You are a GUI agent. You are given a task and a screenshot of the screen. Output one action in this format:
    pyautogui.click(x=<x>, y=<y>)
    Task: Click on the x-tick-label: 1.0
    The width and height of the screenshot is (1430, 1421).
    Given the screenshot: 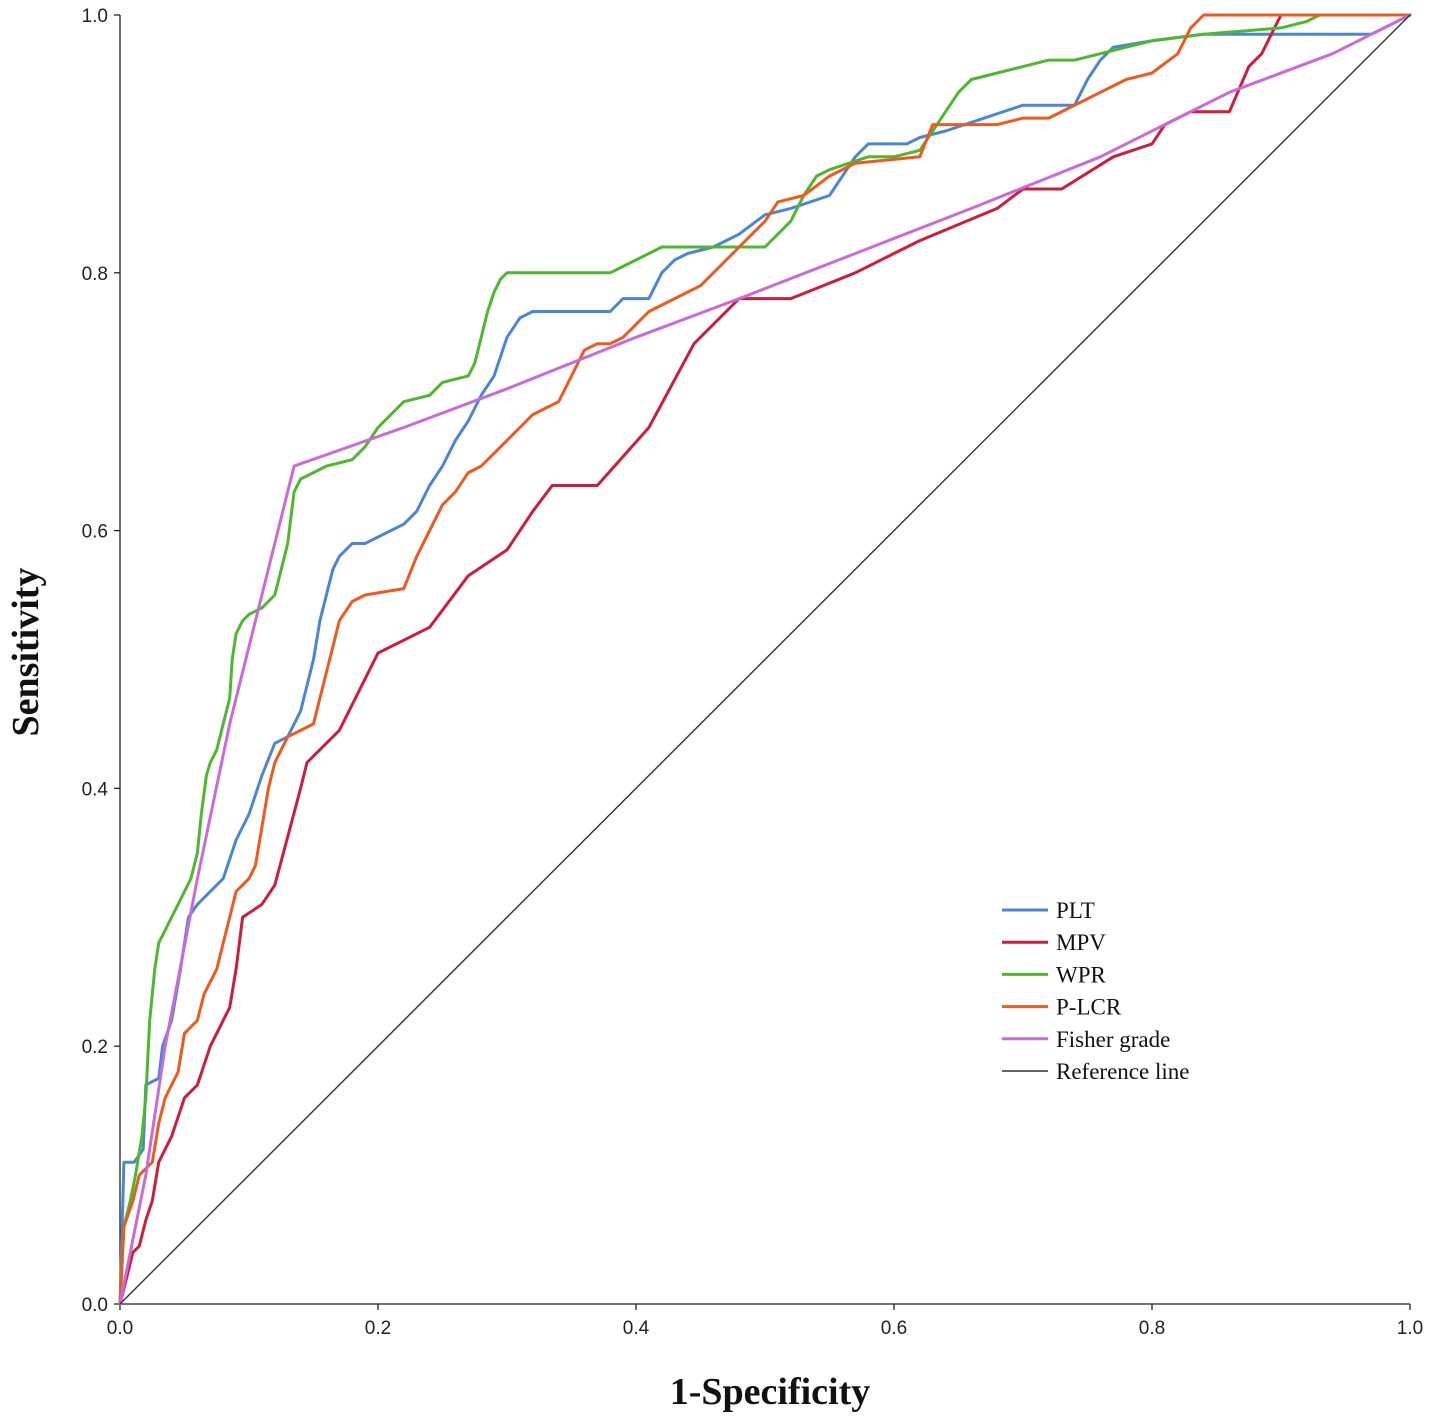 What is the action you would take?
    pyautogui.click(x=1410, y=1328)
    